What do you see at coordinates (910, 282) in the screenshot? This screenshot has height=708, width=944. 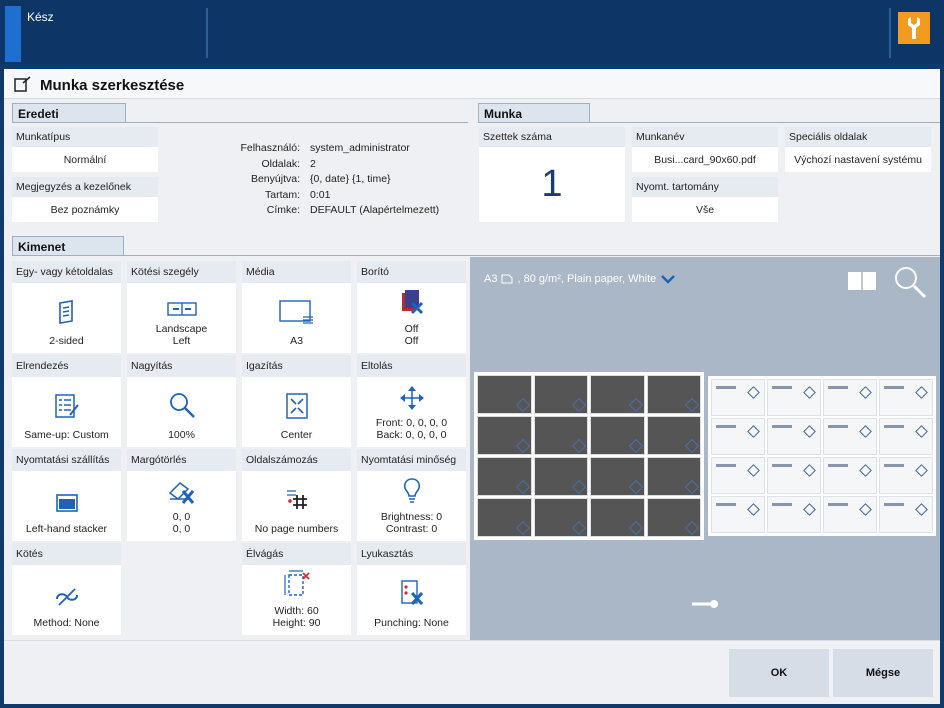 I see `zoom-preview-icon` at bounding box center [910, 282].